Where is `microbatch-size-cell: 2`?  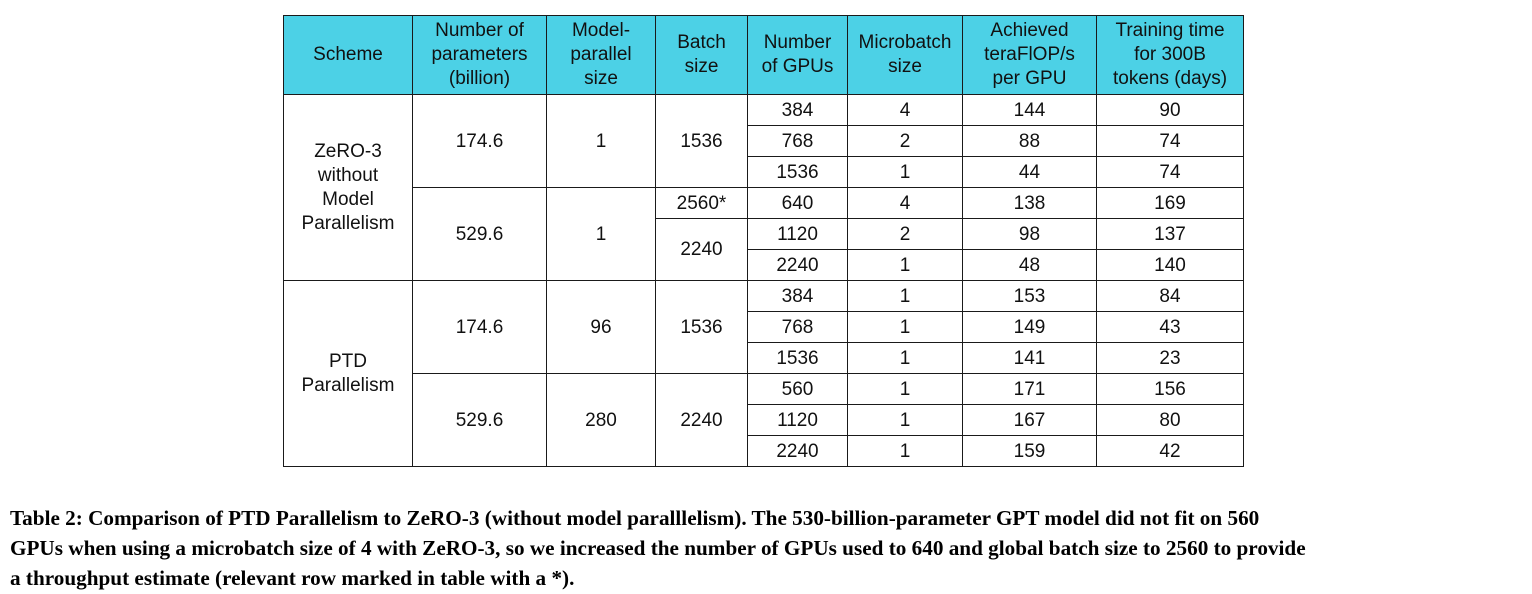 microbatch-size-cell: 2 is located at coordinates (905, 141).